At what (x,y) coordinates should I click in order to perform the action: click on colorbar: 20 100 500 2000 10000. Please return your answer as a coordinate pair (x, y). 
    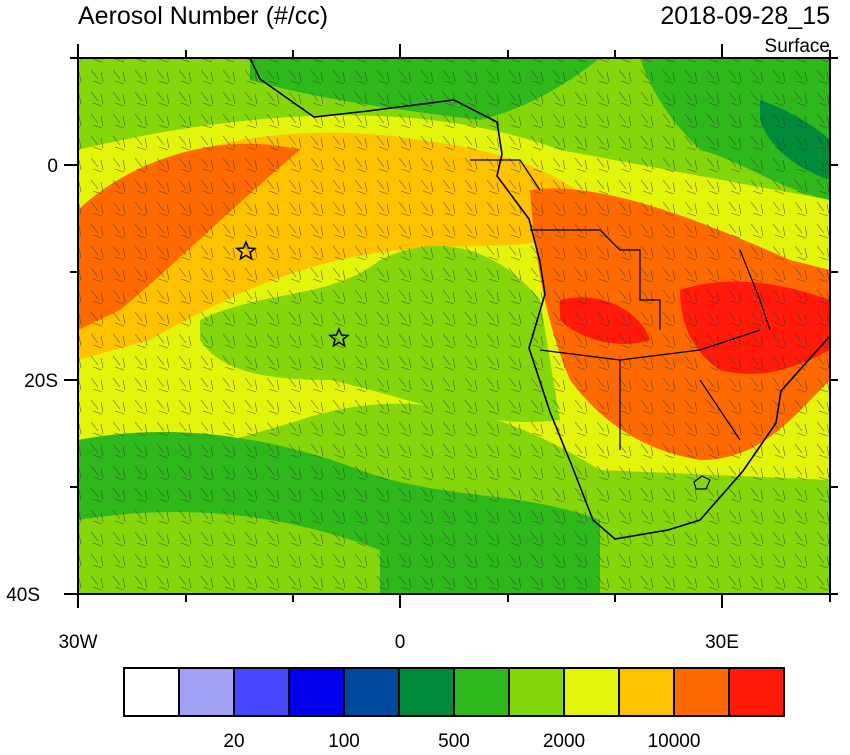
    Looking at the image, I should click on (454, 709).